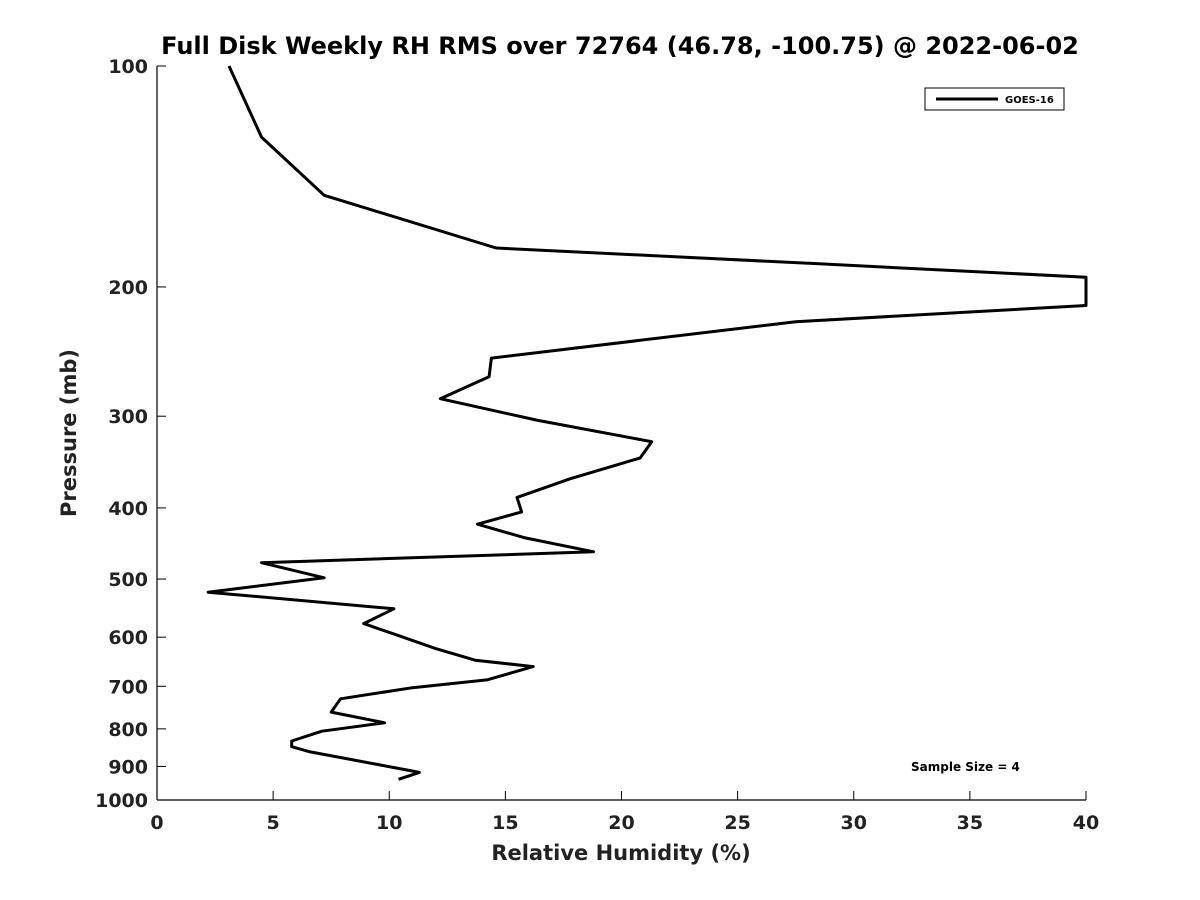  What do you see at coordinates (128, 509) in the screenshot?
I see `y-tick-label: 400` at bounding box center [128, 509].